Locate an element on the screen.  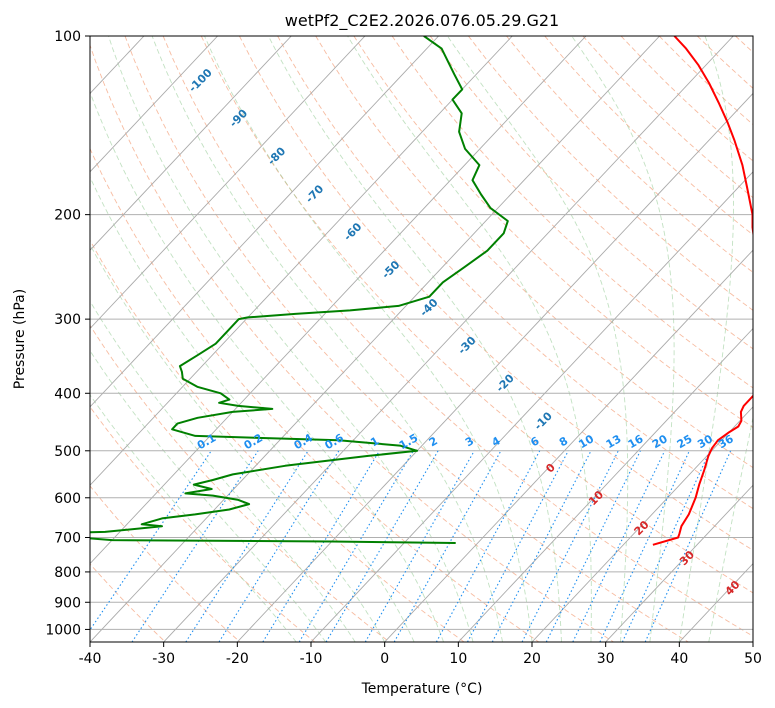
x-tick-label: 0 is located at coordinates (384, 659).